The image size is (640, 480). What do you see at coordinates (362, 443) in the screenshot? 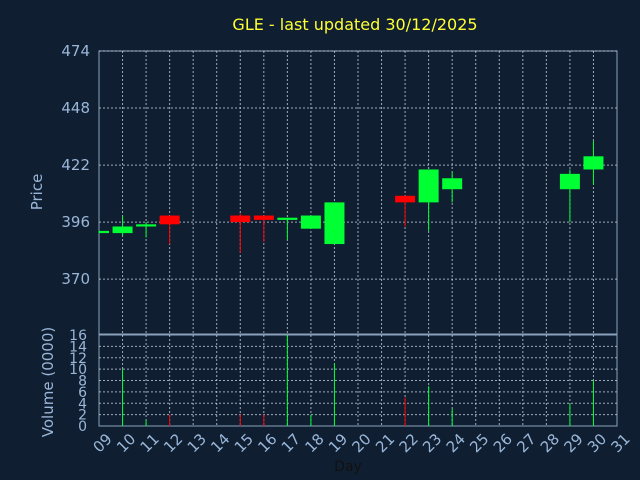
I see `x-tick-label: 20` at bounding box center [362, 443].